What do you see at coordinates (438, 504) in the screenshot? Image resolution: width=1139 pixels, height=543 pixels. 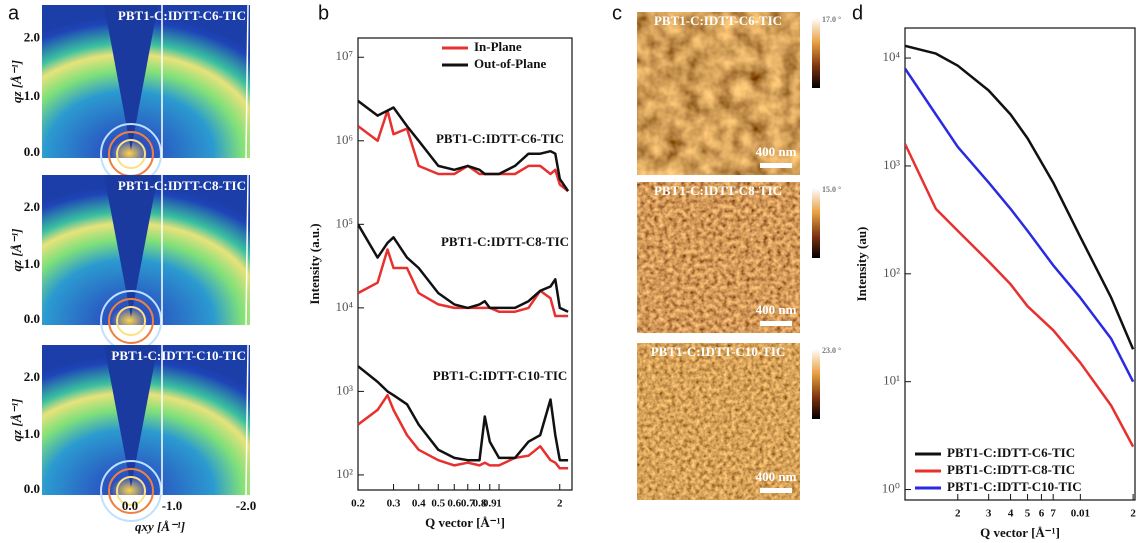 I see `x-tick-label: 0.5` at bounding box center [438, 504].